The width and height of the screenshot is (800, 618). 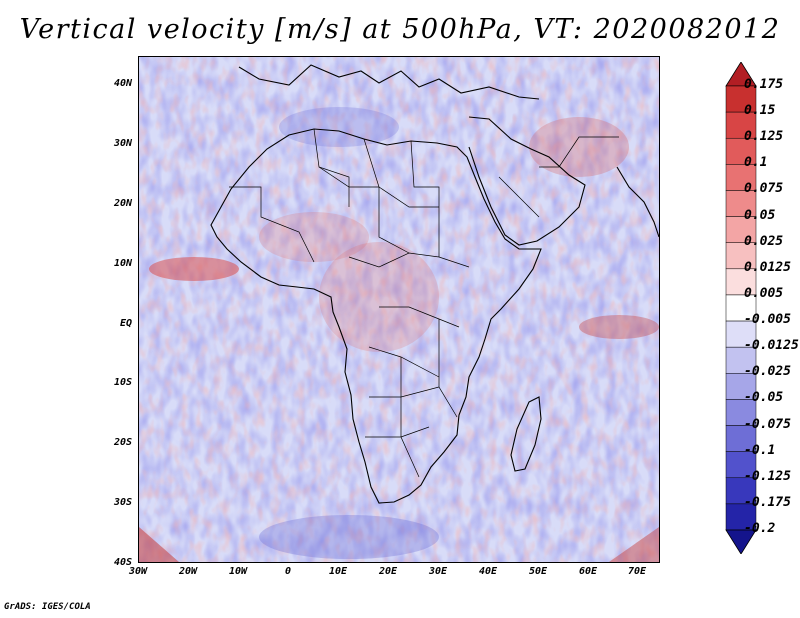 What do you see at coordinates (122, 143) in the screenshot?
I see `y-tick-label: 30N` at bounding box center [122, 143].